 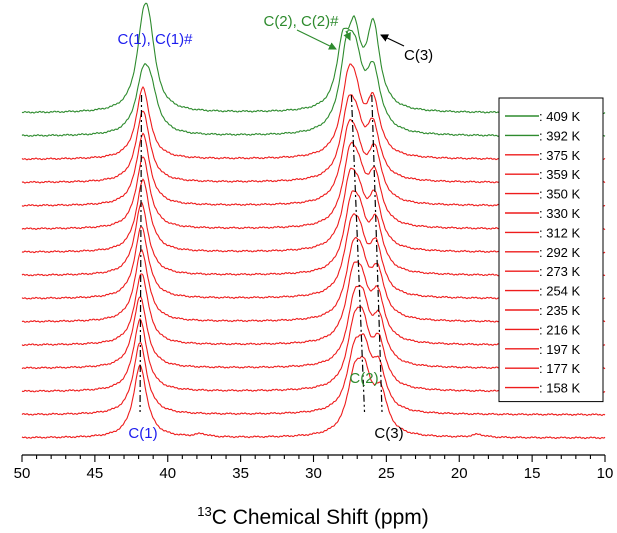 I want to click on x-axis: 50 45 40 35 30 25 20 15 10, so click(x=314, y=468).